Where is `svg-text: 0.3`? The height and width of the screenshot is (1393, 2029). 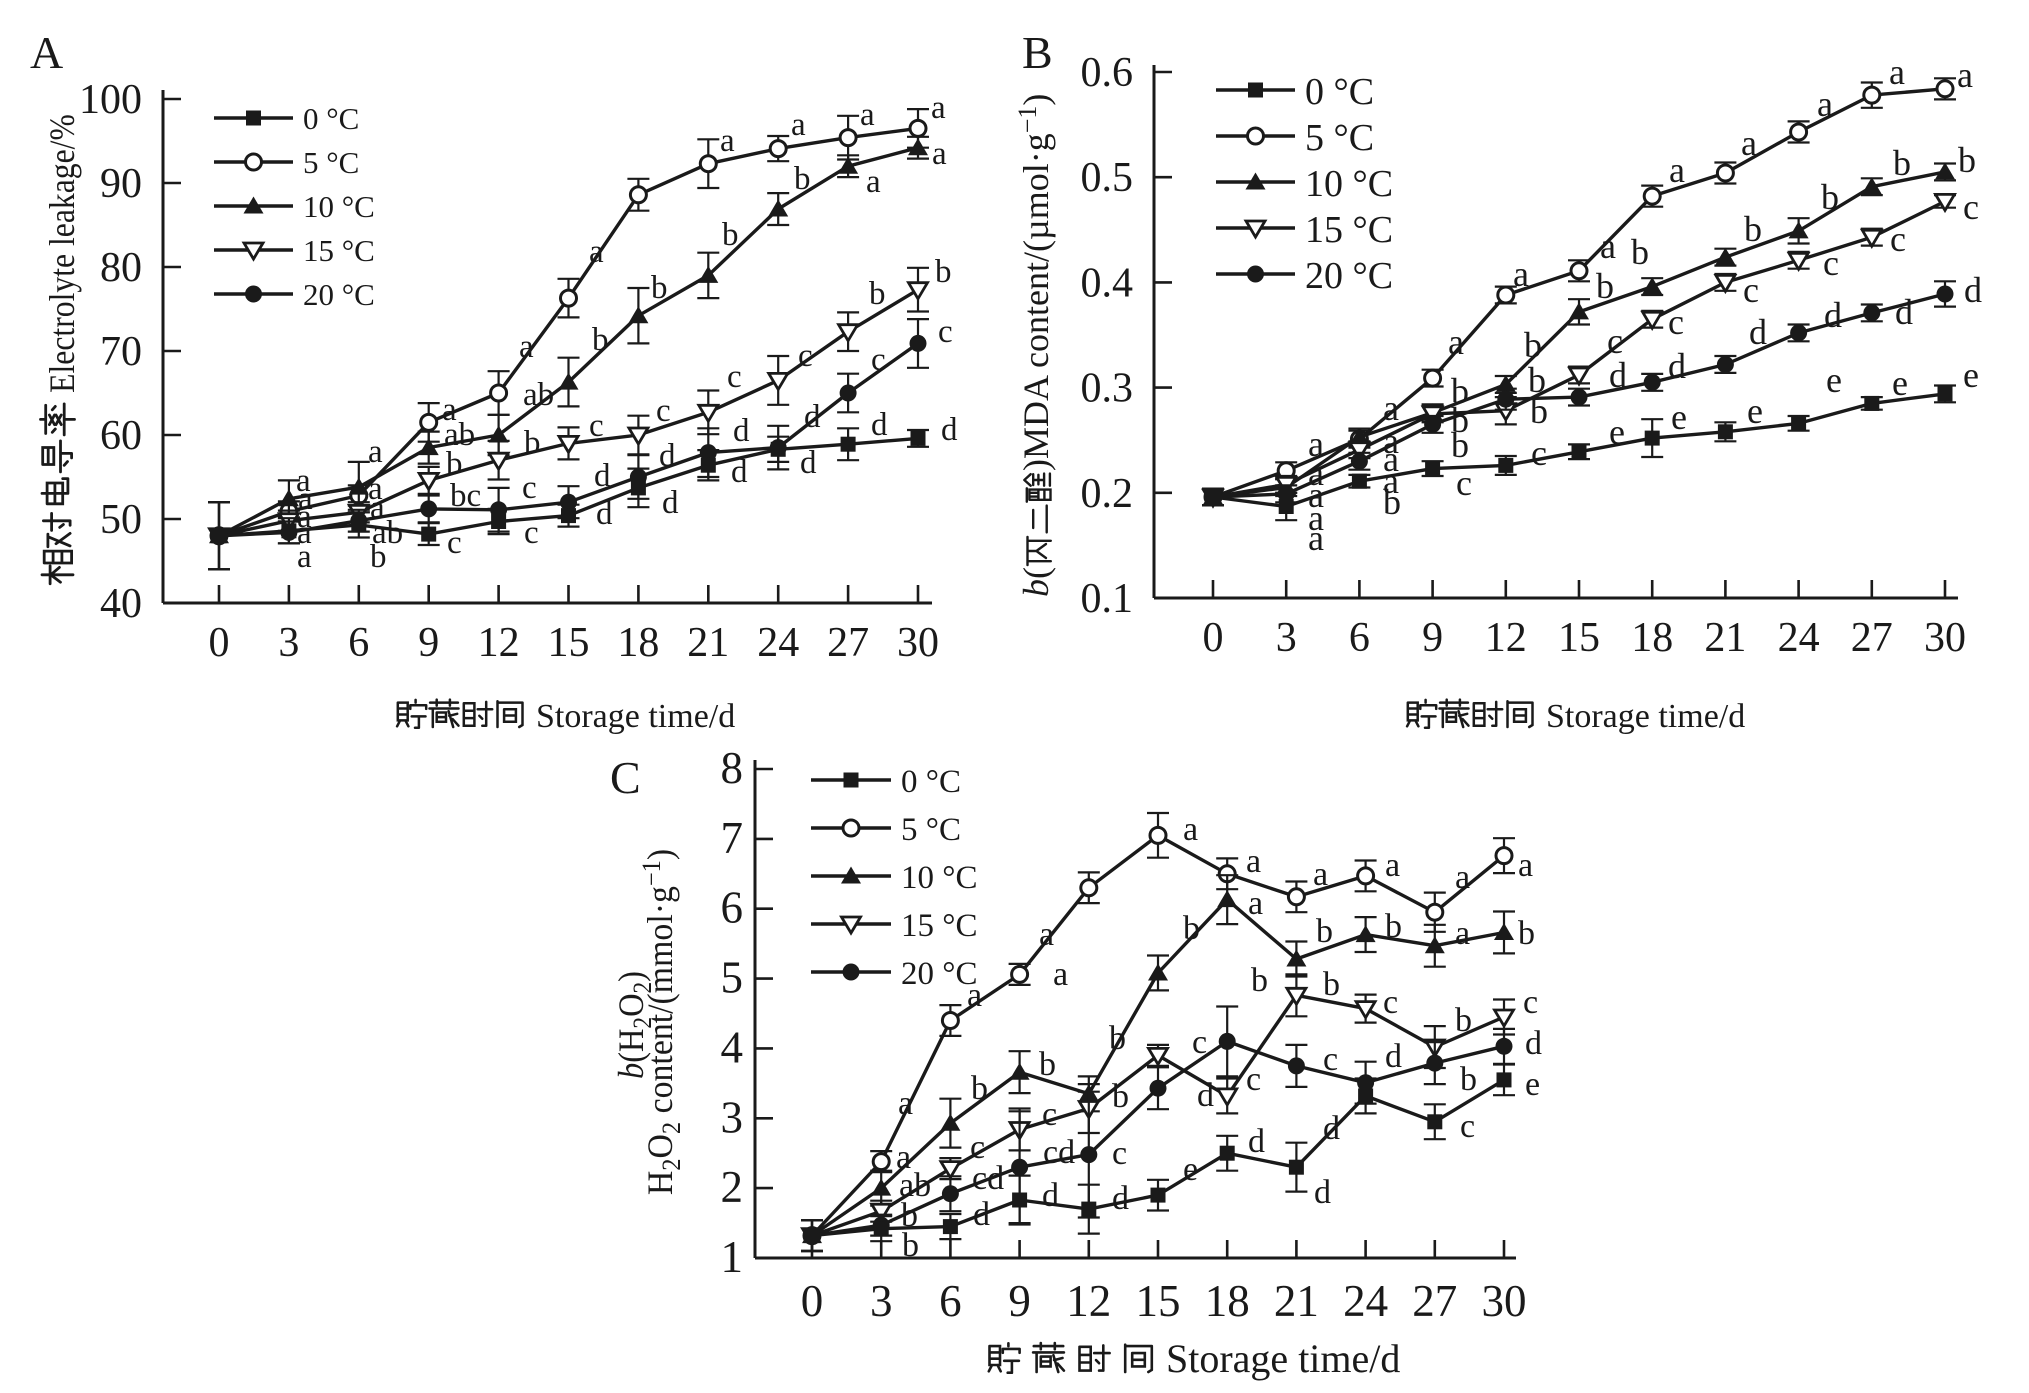 svg-text: 0.3 is located at coordinates (1107, 389).